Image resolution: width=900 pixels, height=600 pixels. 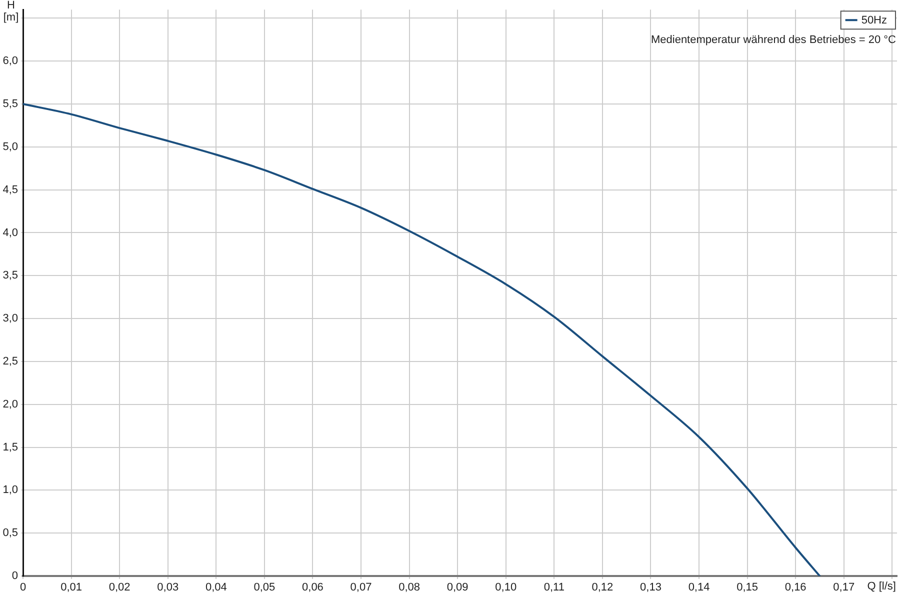 I want to click on x-tick-label: 0, so click(x=23, y=588).